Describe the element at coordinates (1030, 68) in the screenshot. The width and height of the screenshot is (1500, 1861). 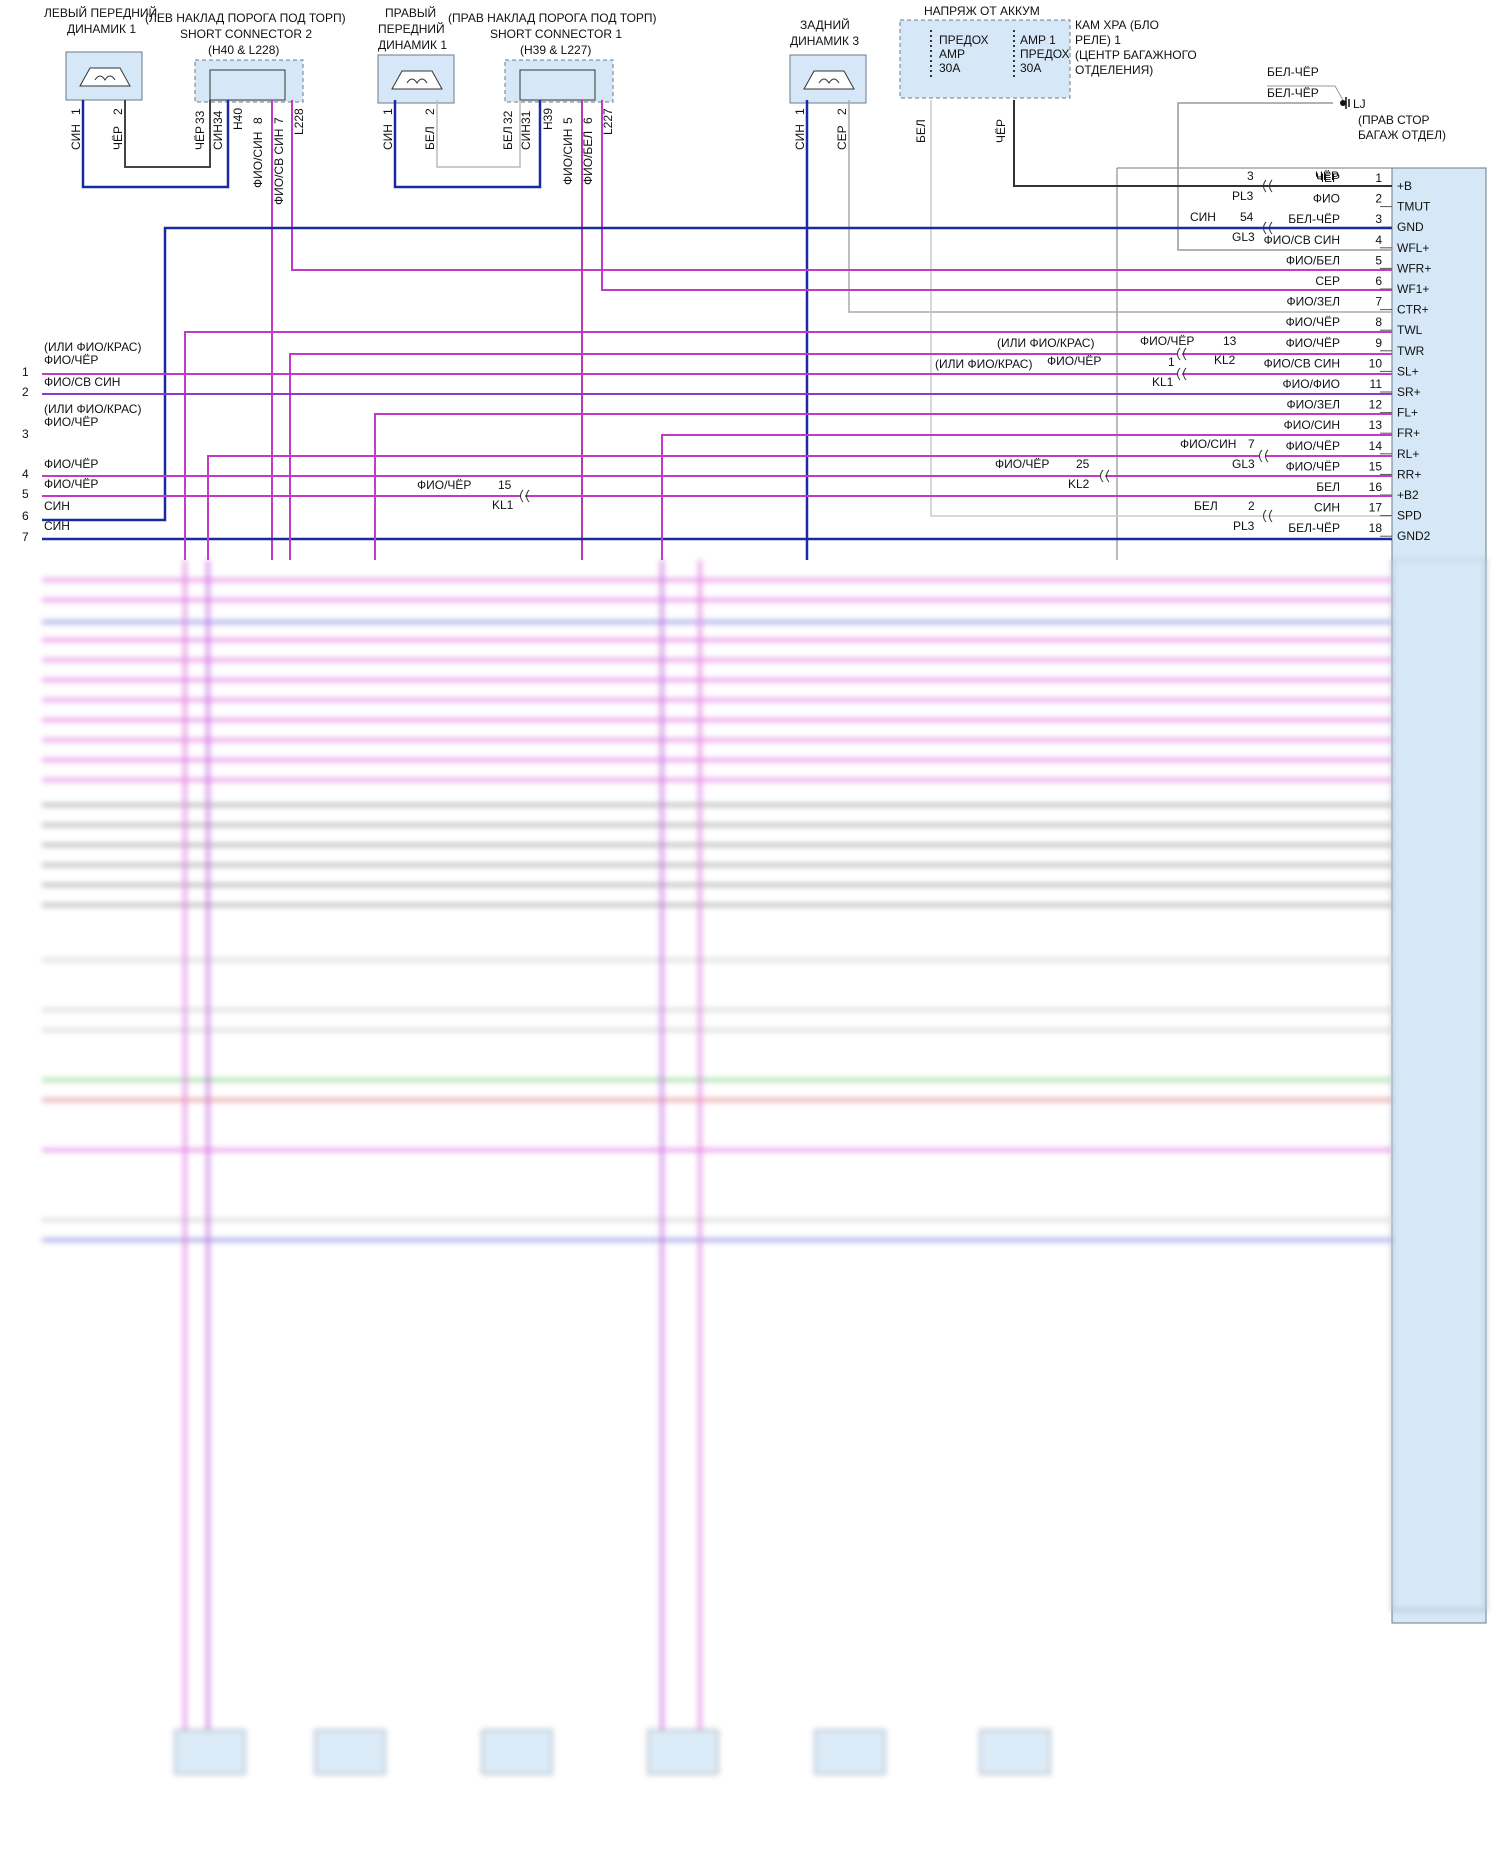
I see `fuse-right-line3: 30A` at that location.